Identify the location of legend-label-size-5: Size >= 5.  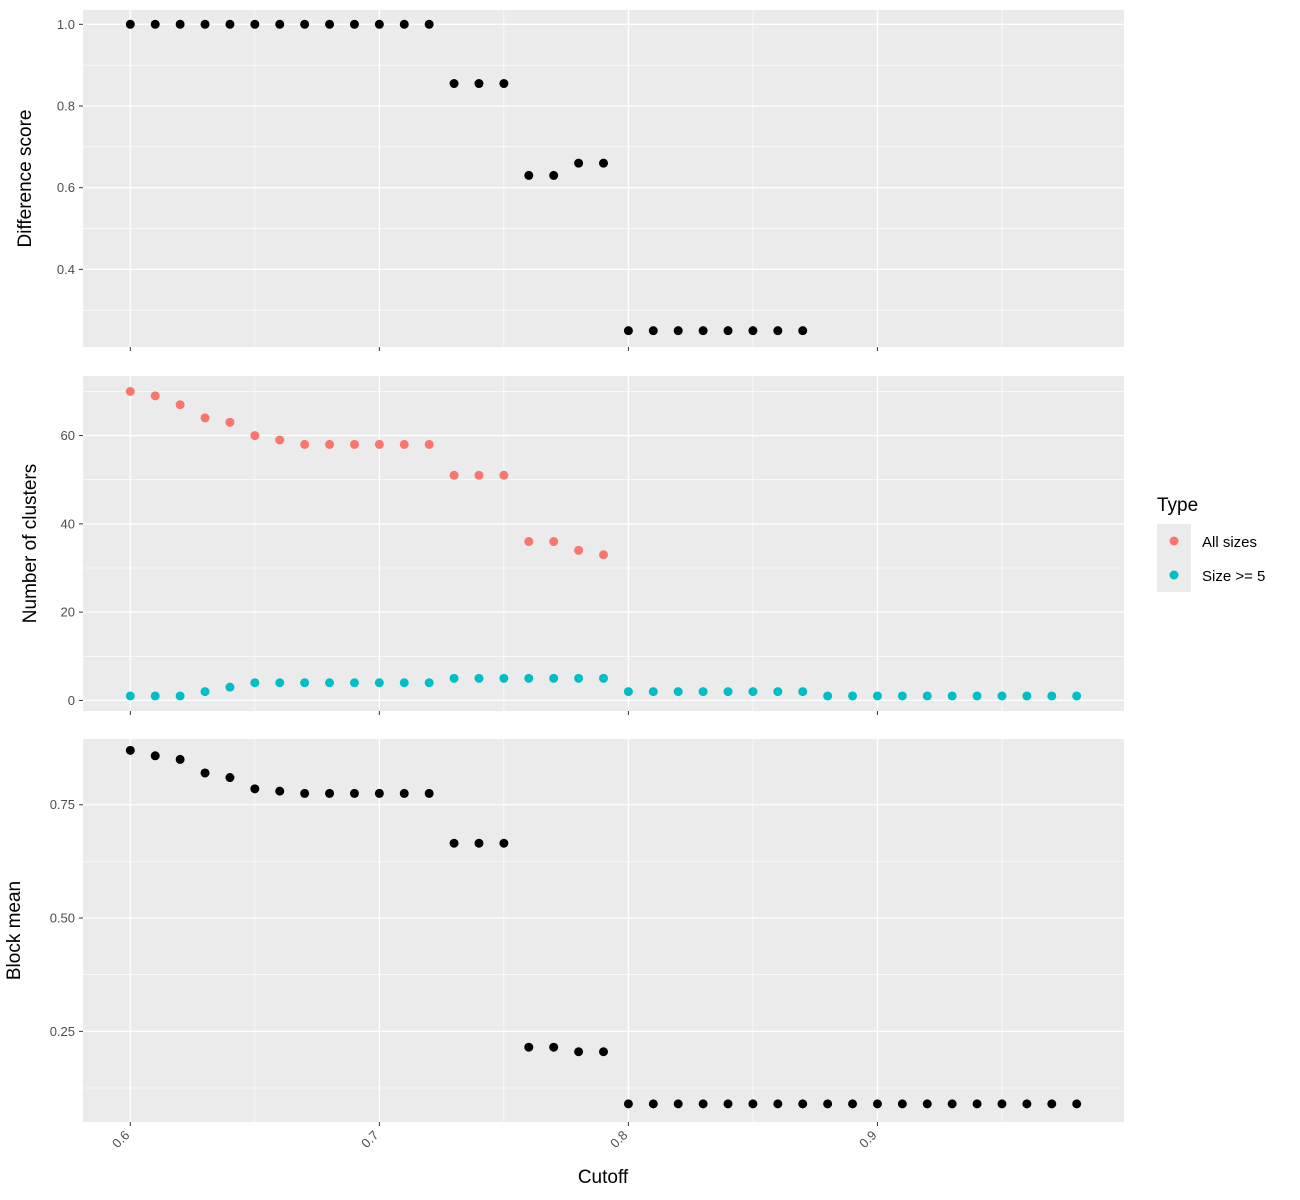
(1233, 576).